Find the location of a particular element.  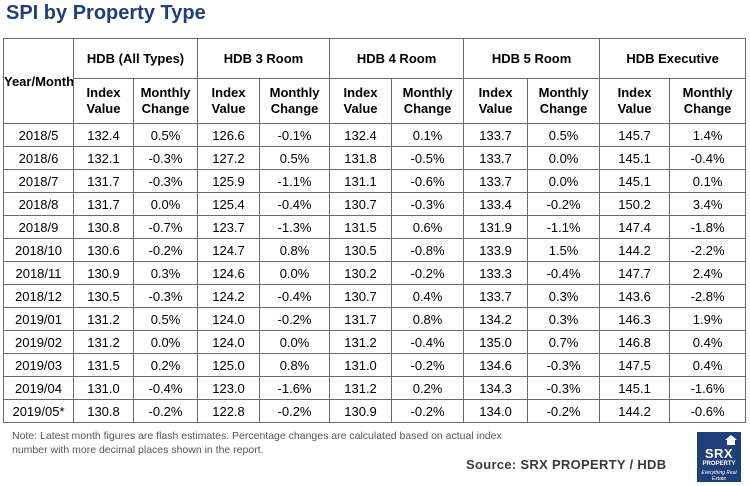

monthly-change-cell: 0.3% is located at coordinates (165, 273).